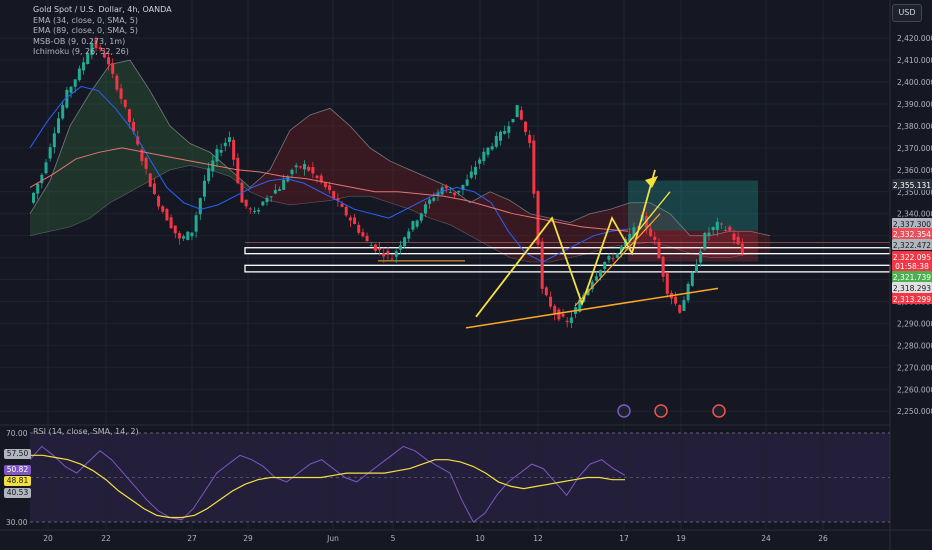 This screenshot has width=932, height=550. I want to click on indicator-ichimoku: Ichimoku (9, 26, 52, 26), so click(81, 51).